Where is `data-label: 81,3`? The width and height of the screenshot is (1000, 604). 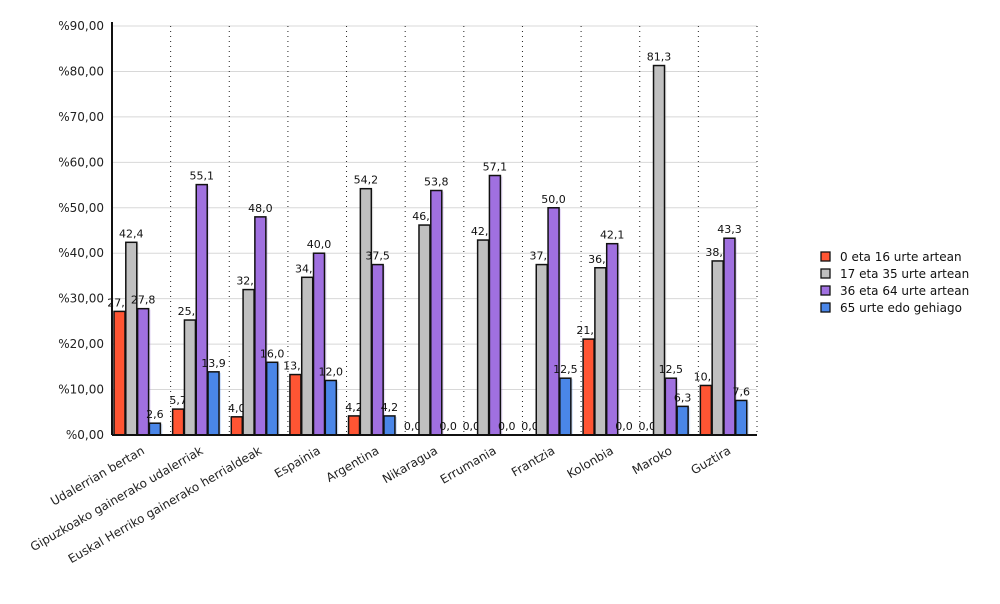 data-label: 81,3 is located at coordinates (659, 57).